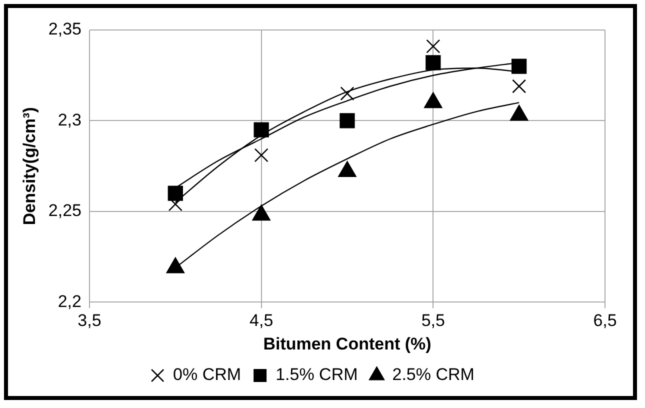 This screenshot has width=645, height=408. Describe the element at coordinates (70, 301) in the screenshot. I see `y-tick-label: 2,2` at that location.